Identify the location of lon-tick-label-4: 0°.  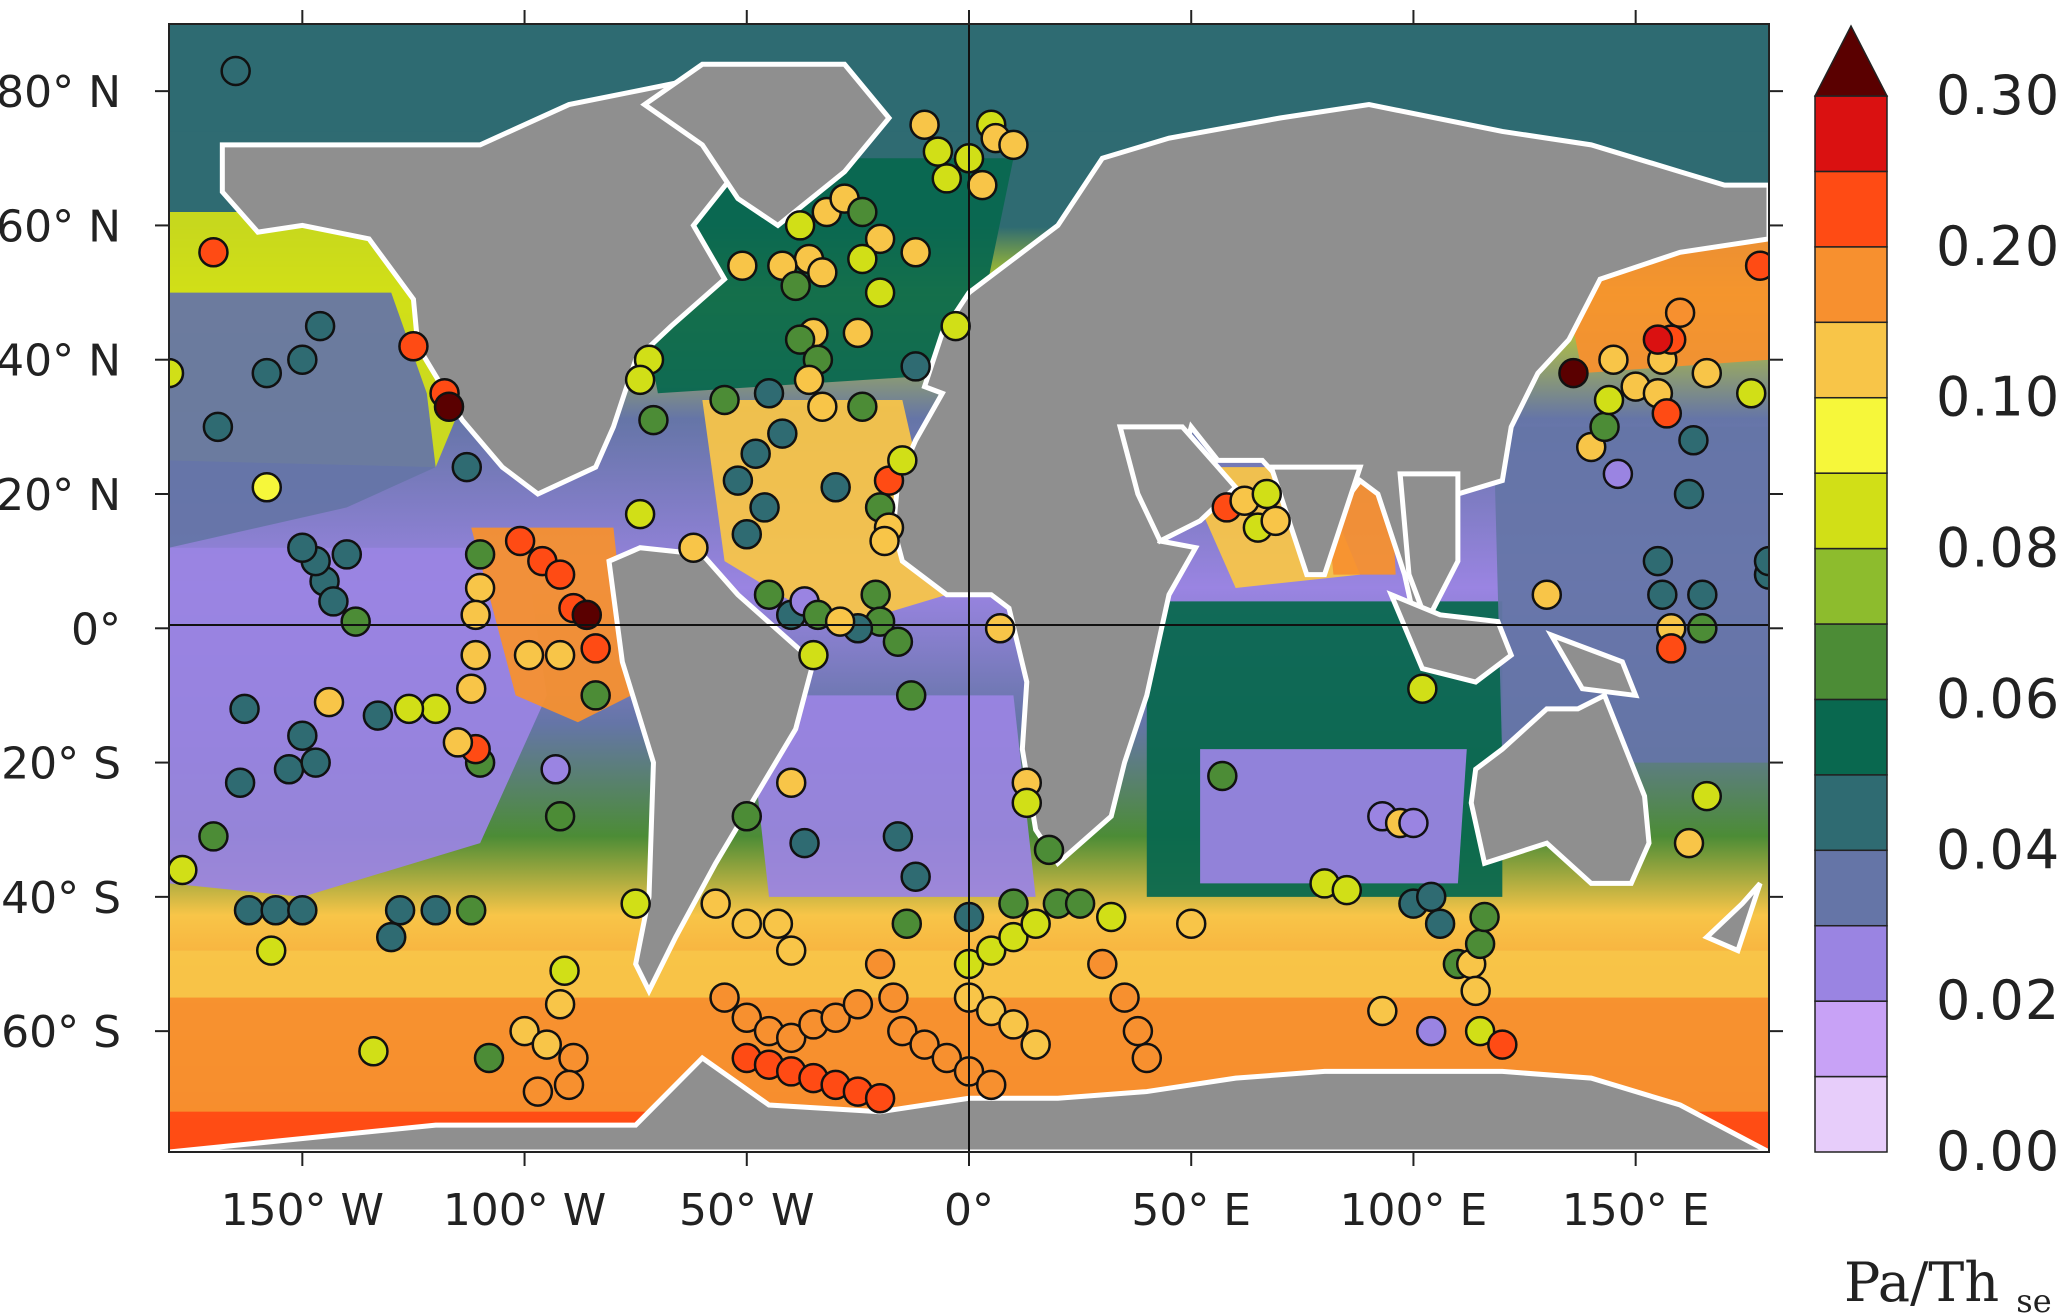
(969, 1210).